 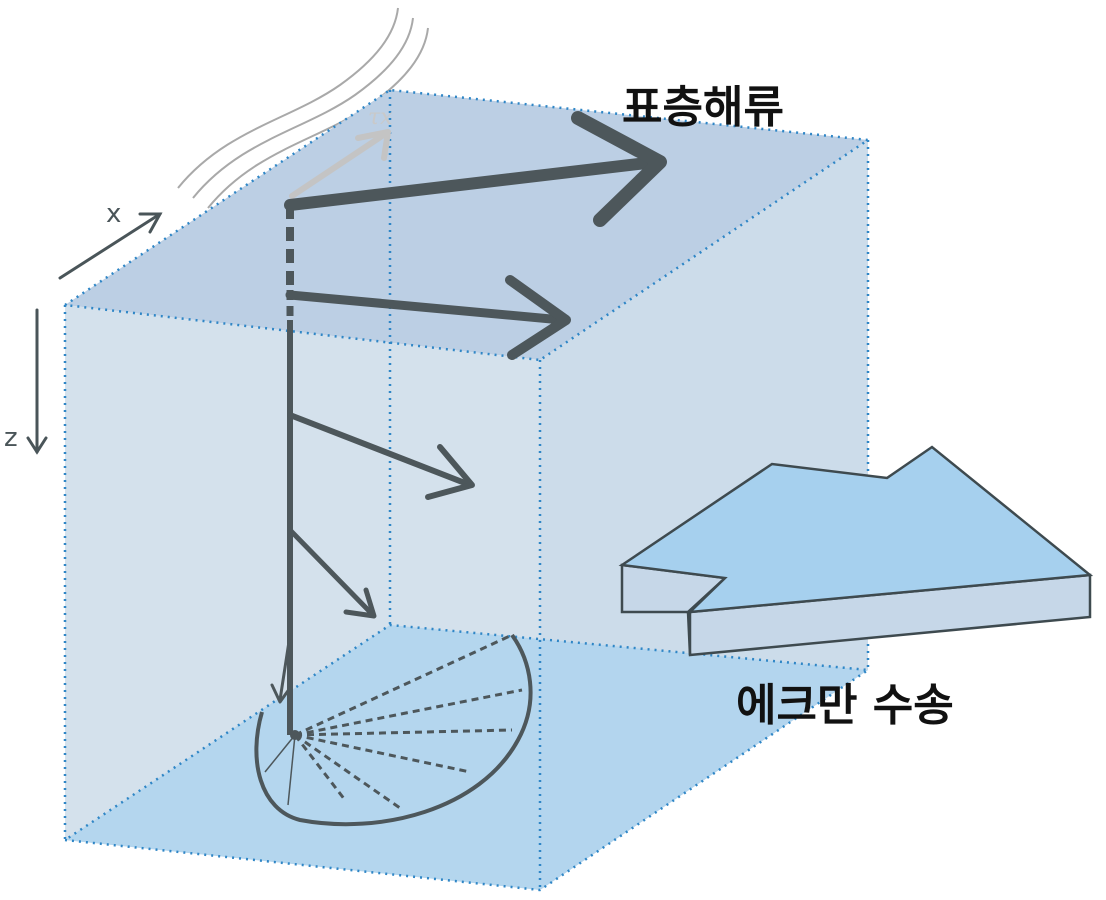 I want to click on wind-stress-label: τx, so click(x=380, y=117).